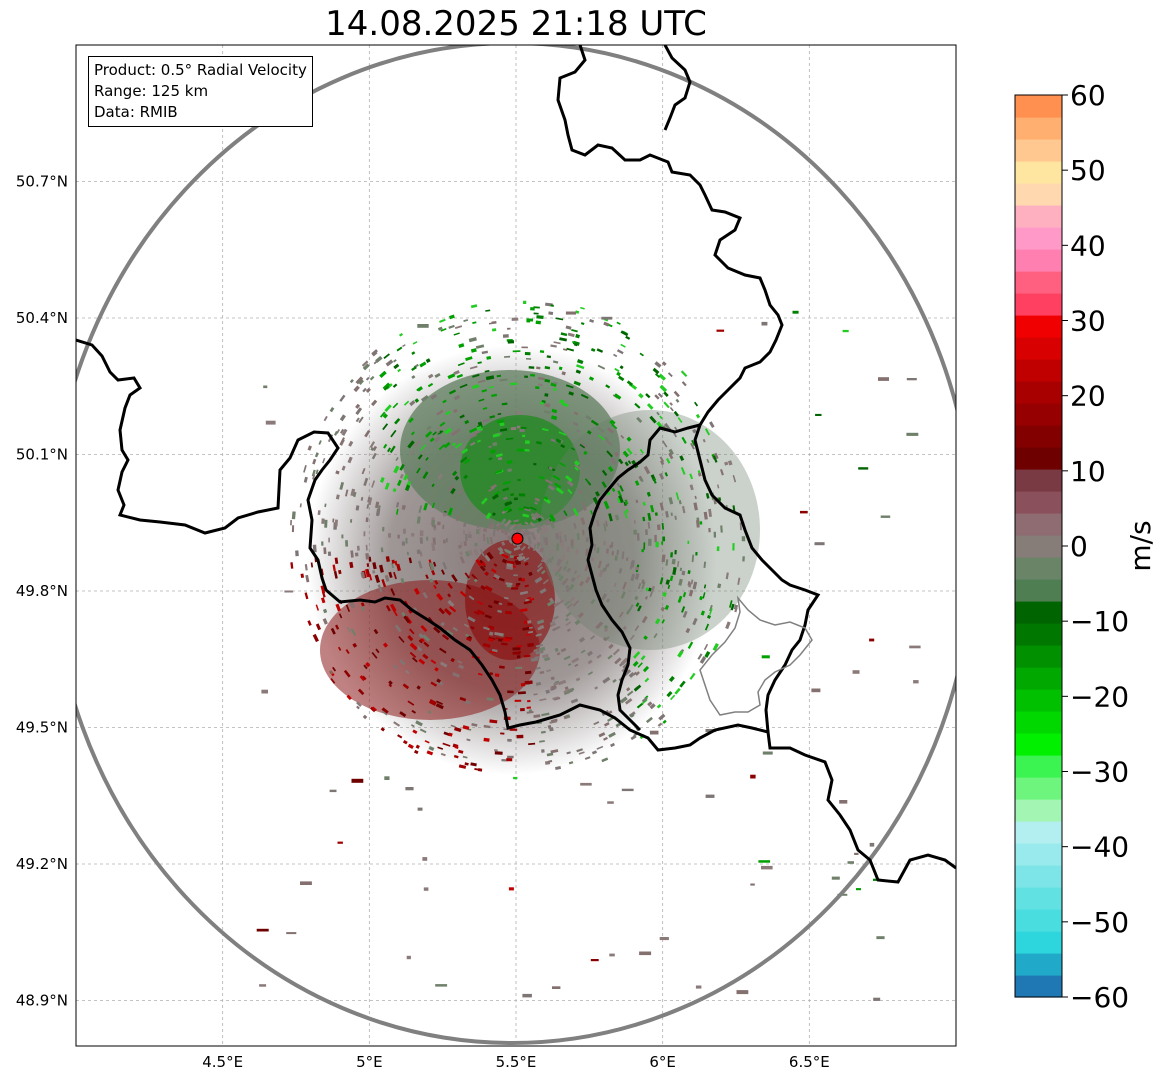 The image size is (1171, 1081). What do you see at coordinates (42, 455) in the screenshot?
I see `y-tick-label: 50.1°N` at bounding box center [42, 455].